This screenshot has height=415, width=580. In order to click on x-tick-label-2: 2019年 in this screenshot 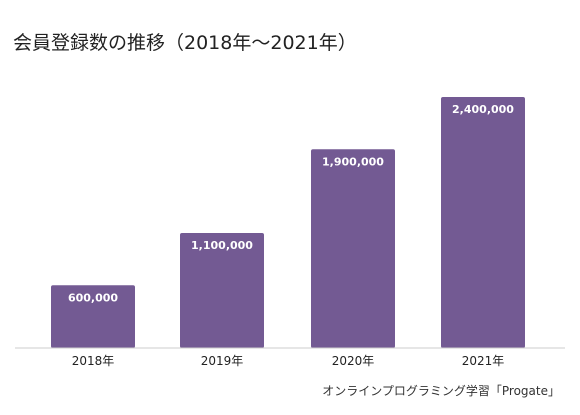, I will do `click(222, 361)`.